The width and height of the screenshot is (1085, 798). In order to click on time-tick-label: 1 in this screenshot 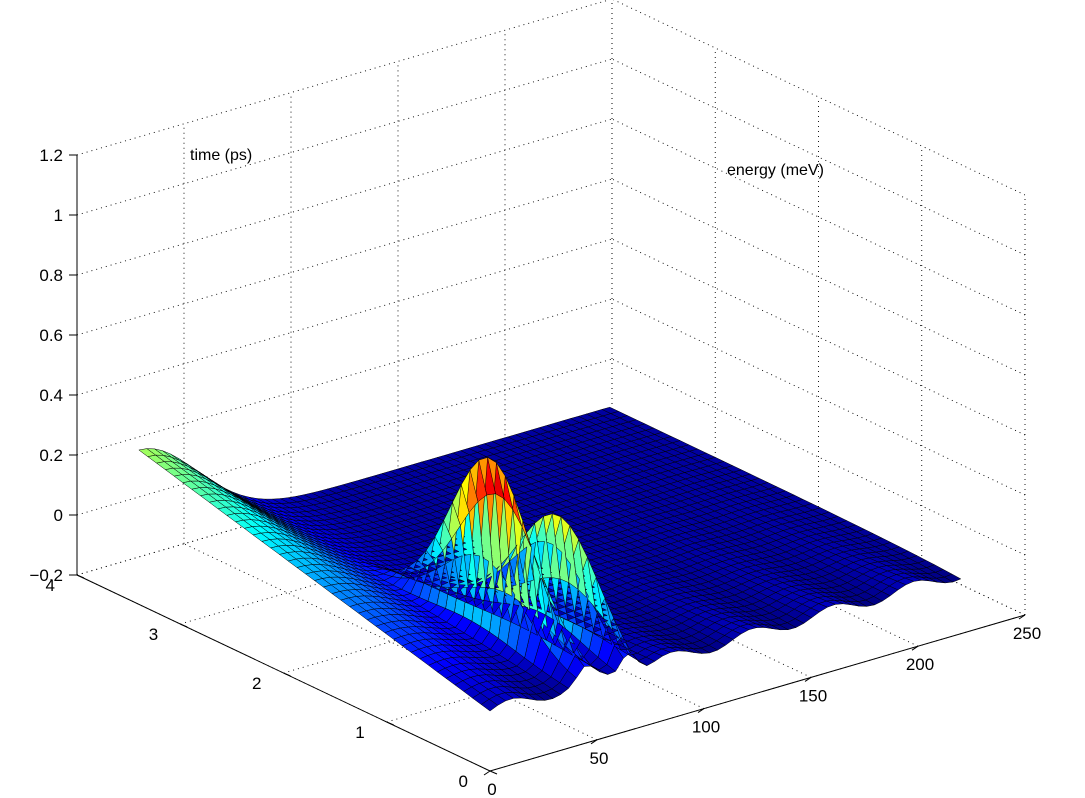, I will do `click(359, 732)`.